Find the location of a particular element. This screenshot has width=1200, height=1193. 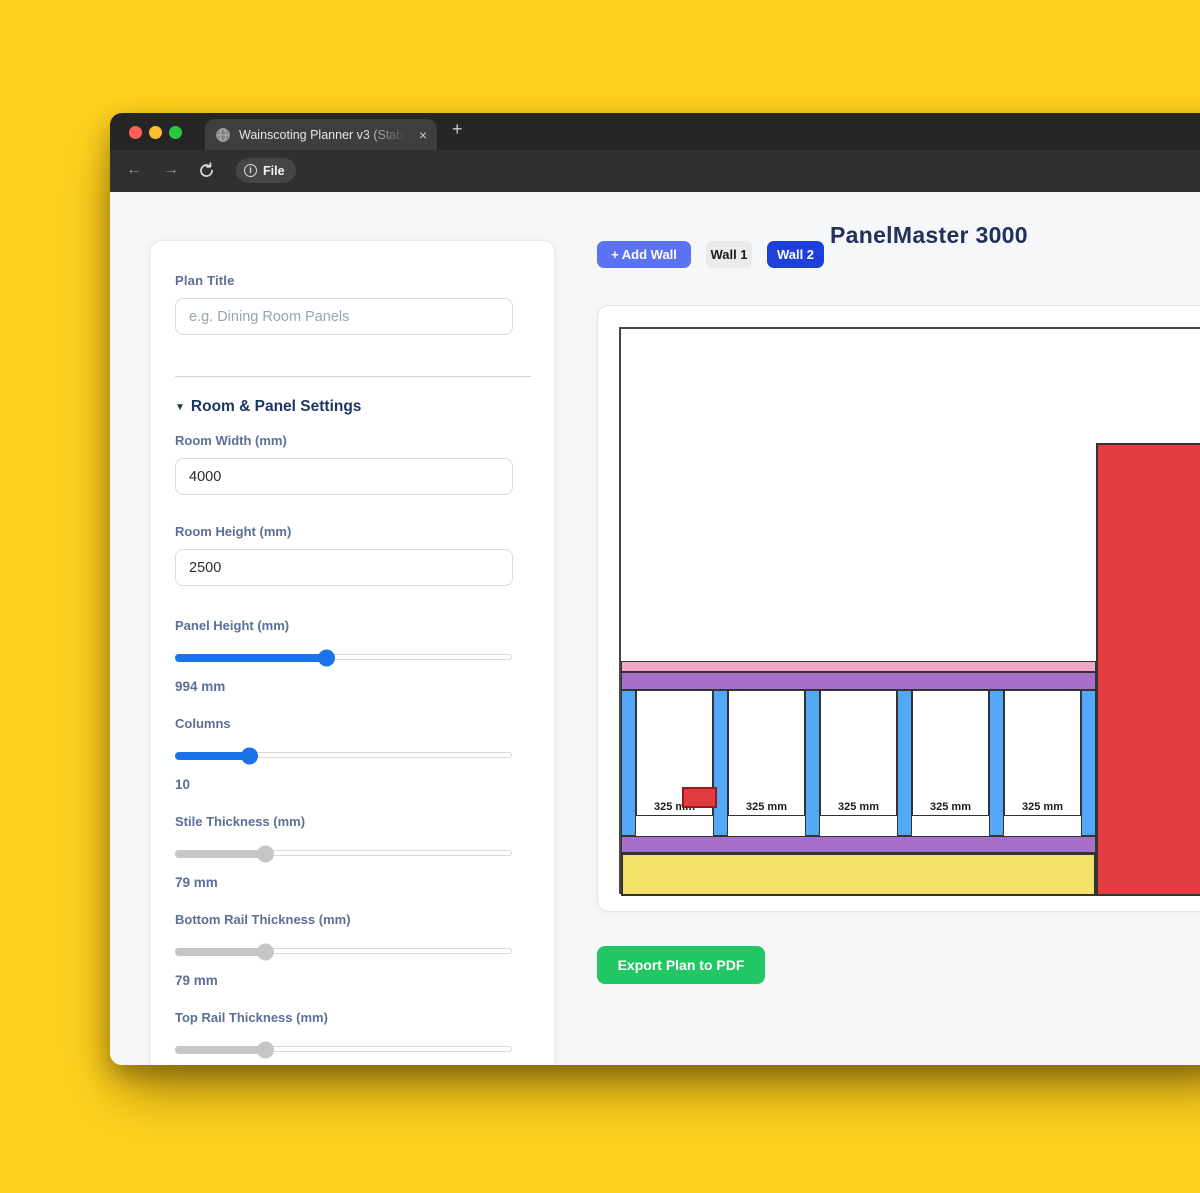

plan-title-input is located at coordinates (344, 316).